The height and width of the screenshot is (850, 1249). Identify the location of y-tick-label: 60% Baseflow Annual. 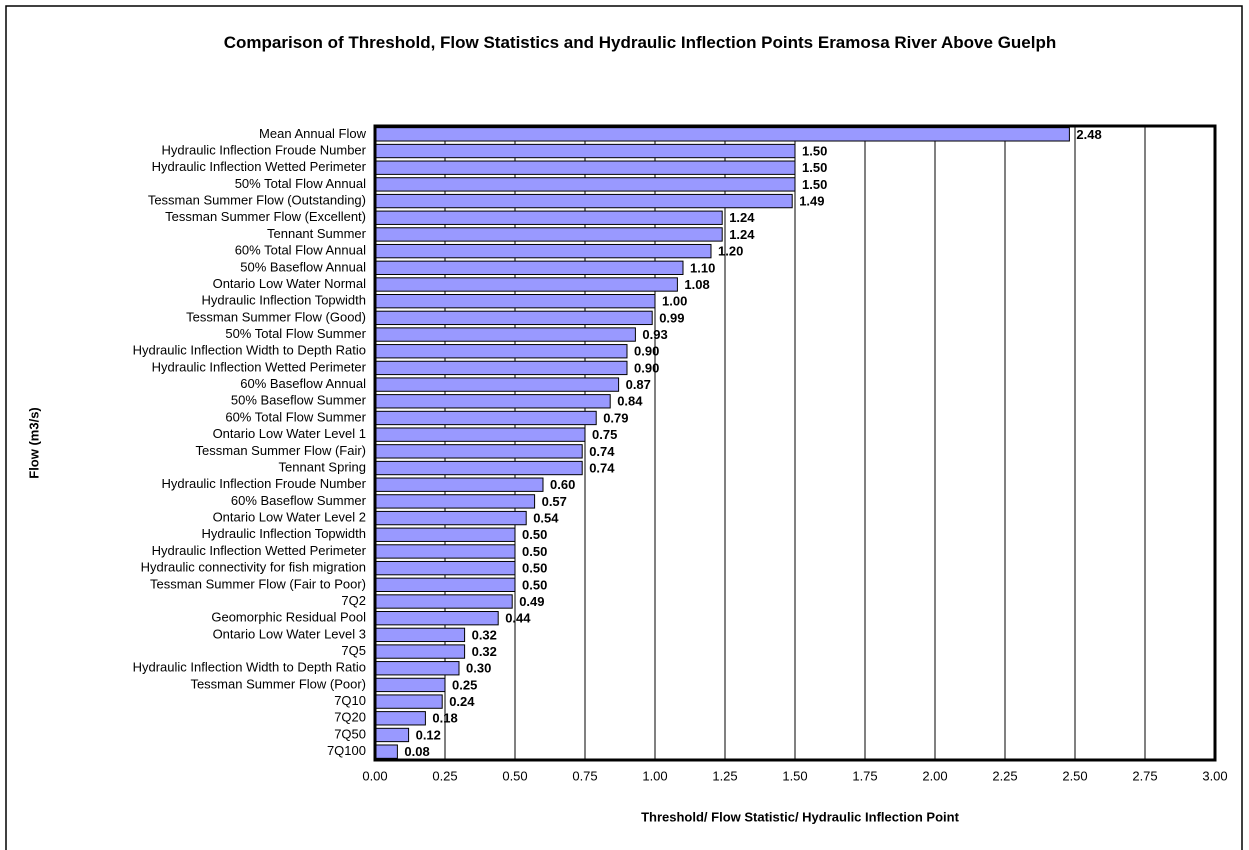
(303, 383).